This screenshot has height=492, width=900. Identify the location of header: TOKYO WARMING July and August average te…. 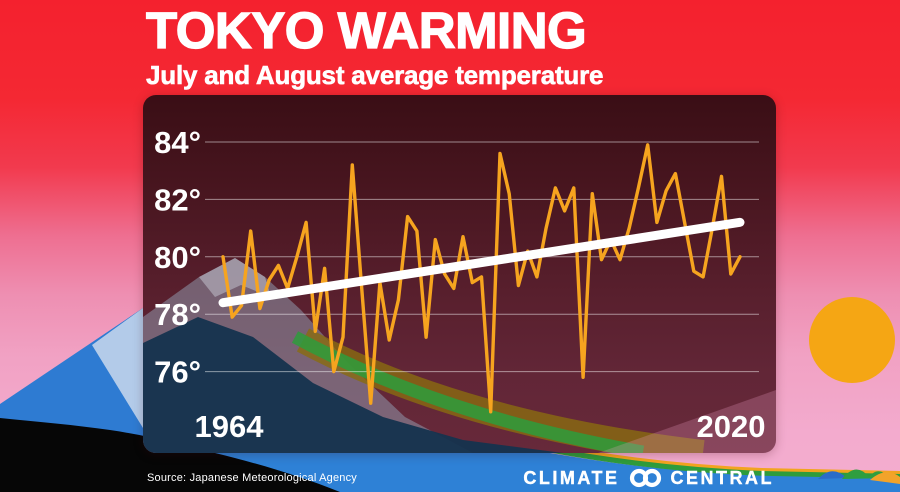
(374, 46).